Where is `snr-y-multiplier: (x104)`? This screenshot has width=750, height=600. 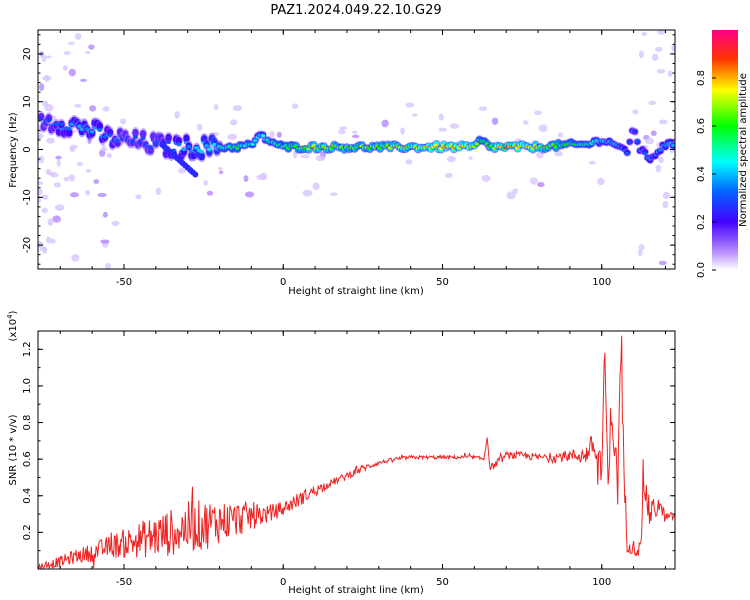 snr-y-multiplier: (x104) is located at coordinates (12, 325).